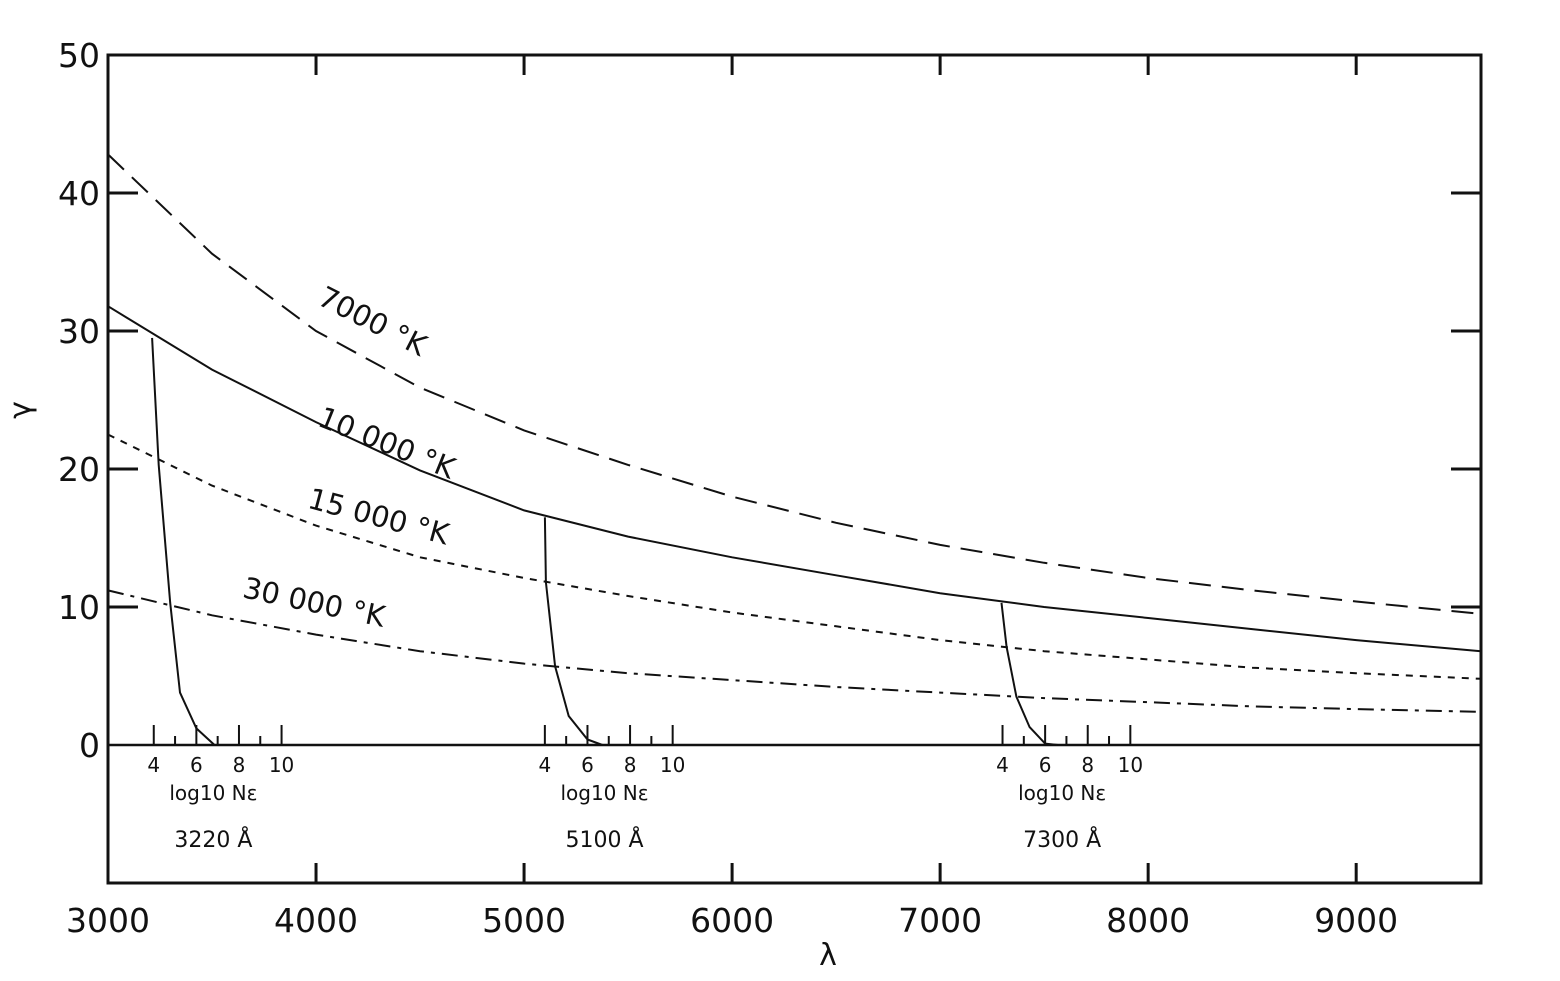 The height and width of the screenshot is (981, 1560). I want to click on inset-wavelength-label: 5100 Å, so click(604, 839).